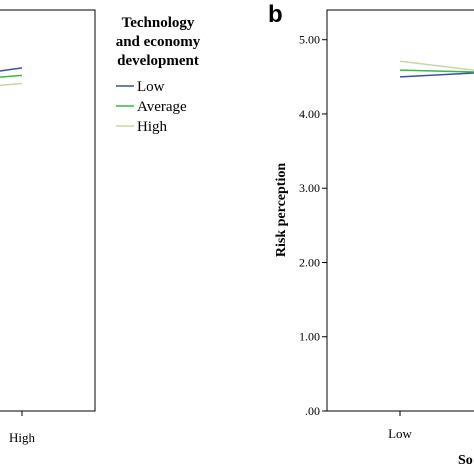  What do you see at coordinates (309, 262) in the screenshot?
I see `panel-b-y-tick-label: 2.00` at bounding box center [309, 262].